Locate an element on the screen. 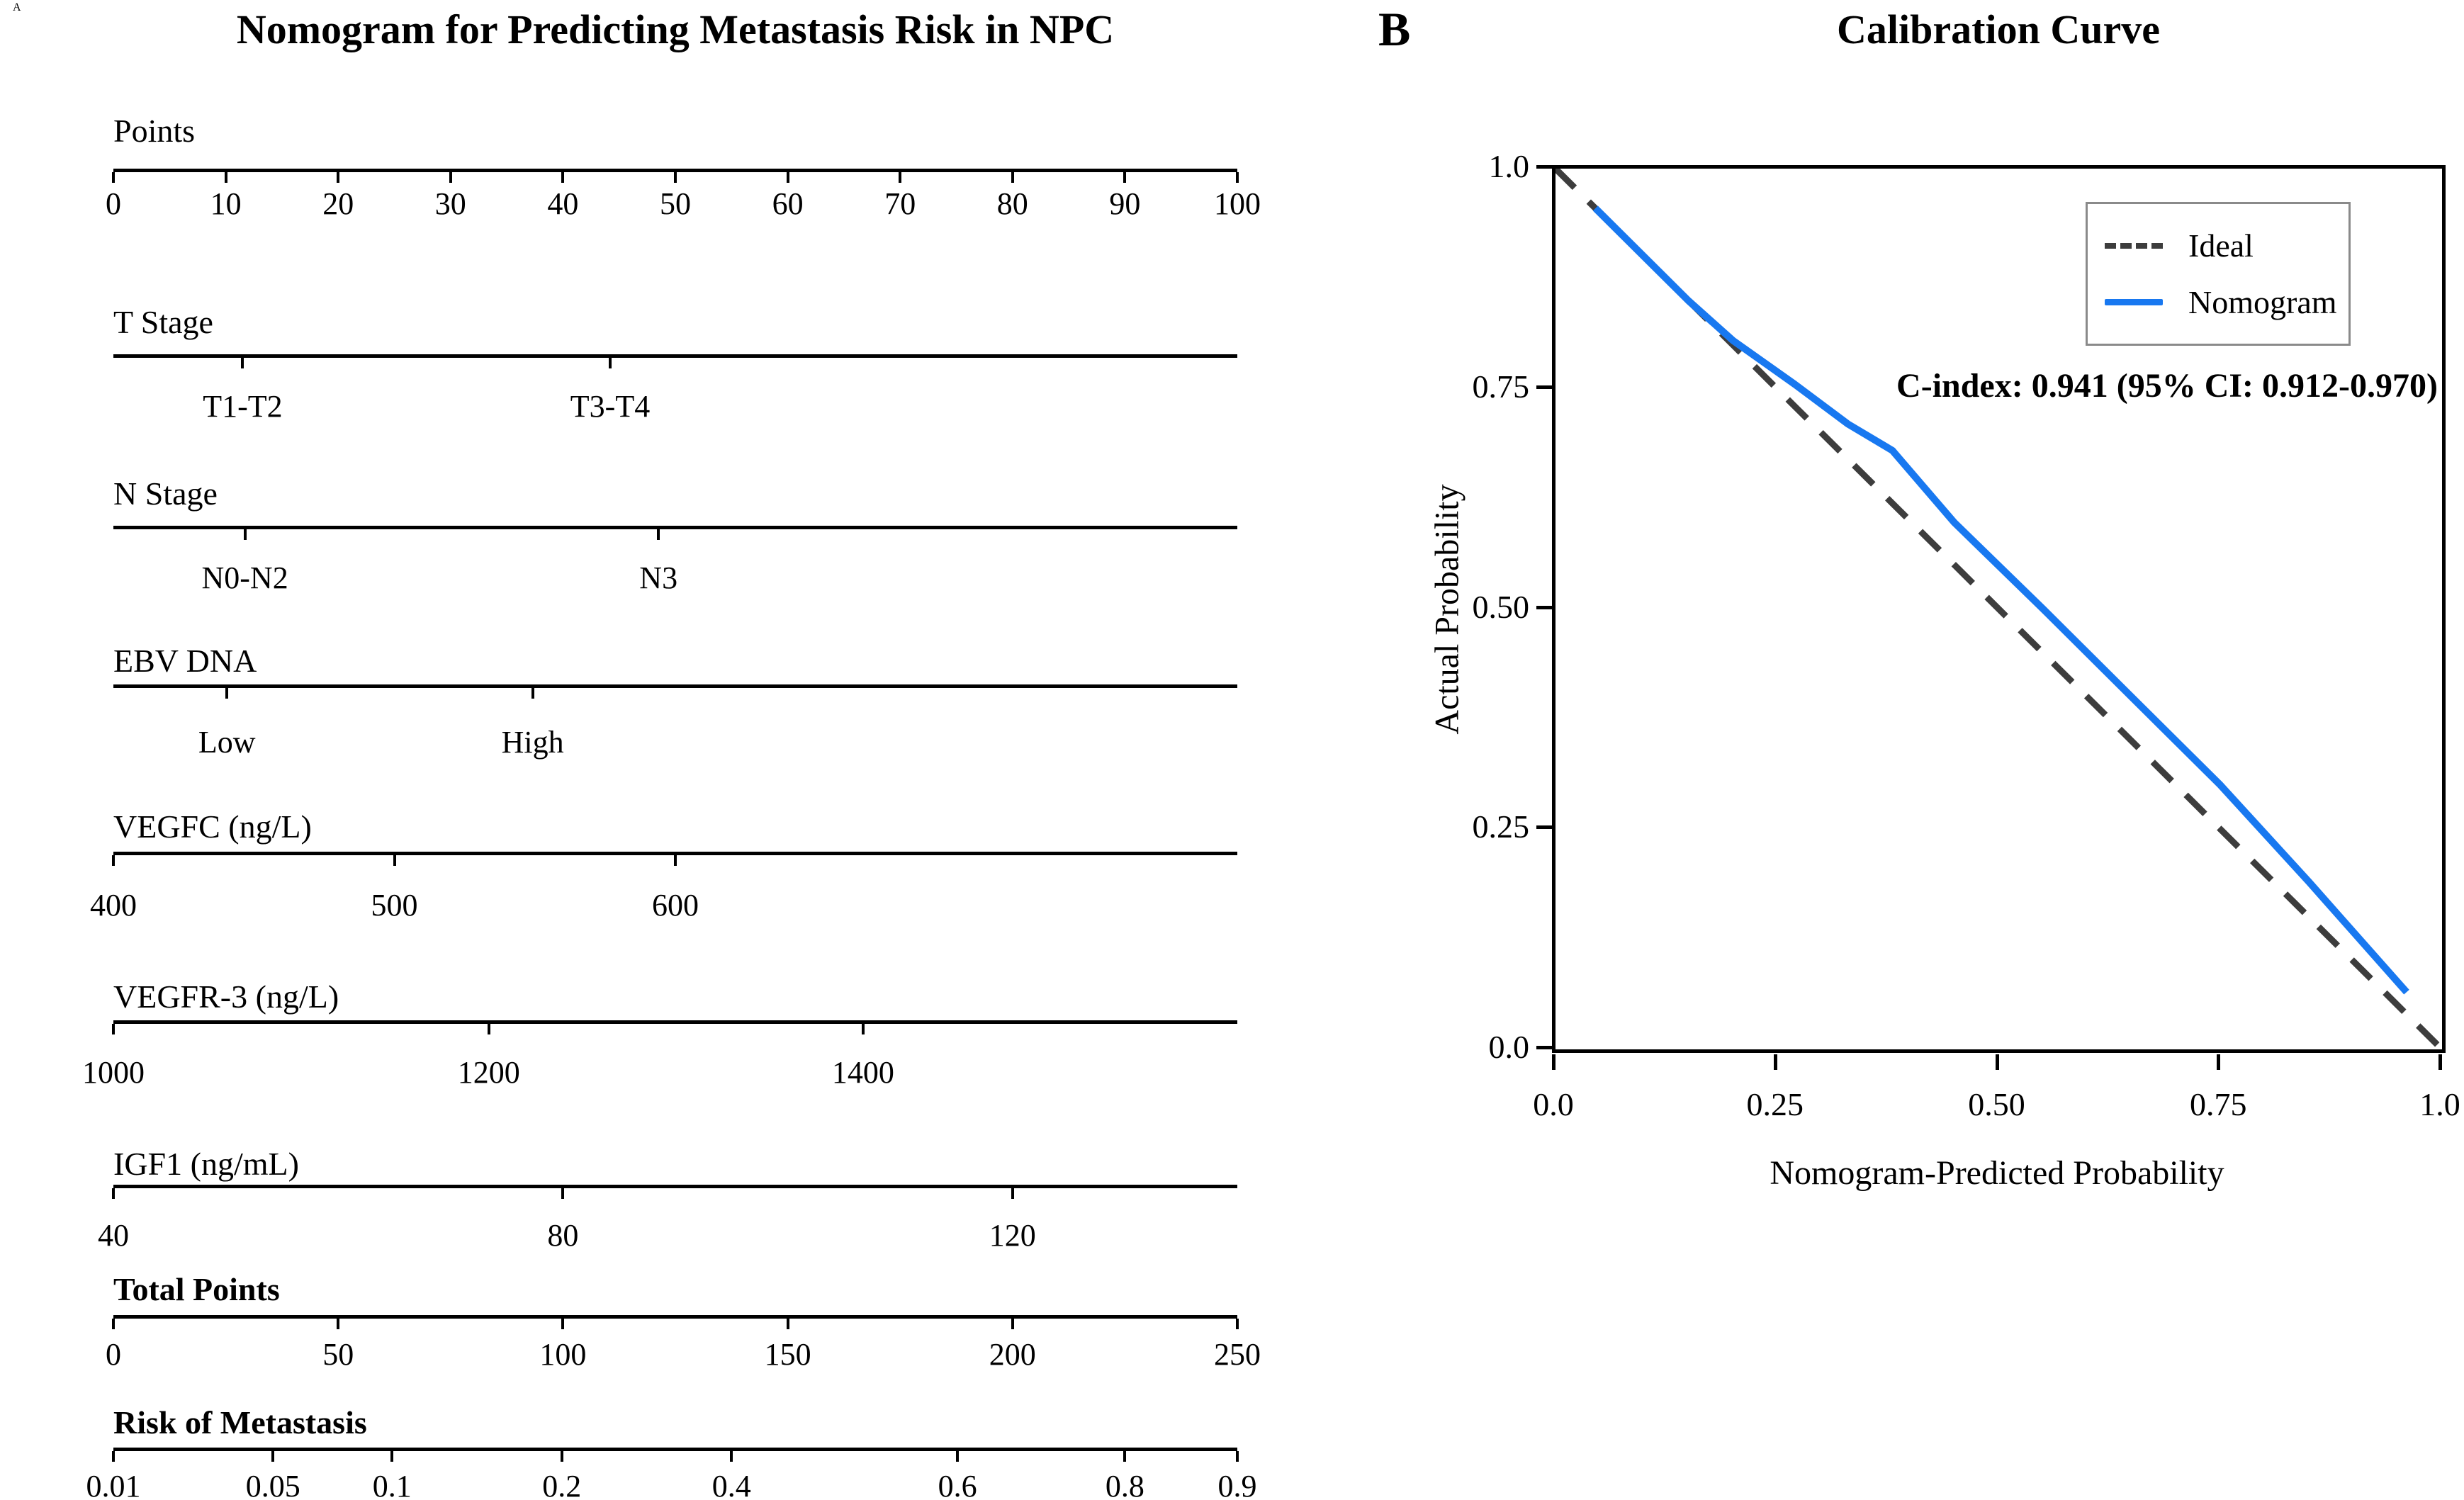  row-label: EBV DNA is located at coordinates (185, 661).